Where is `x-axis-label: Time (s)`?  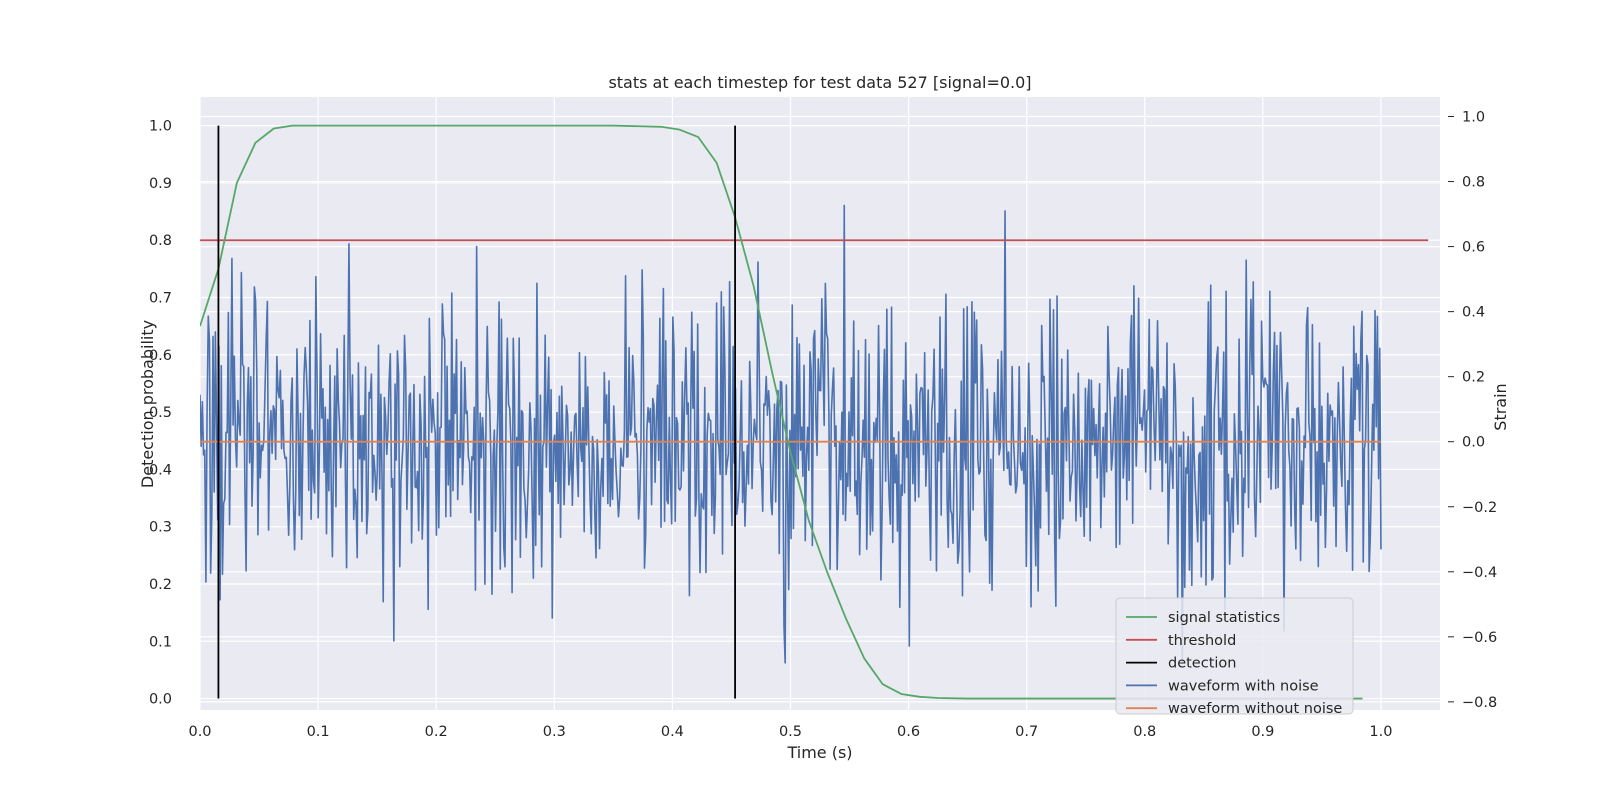 x-axis-label: Time (s) is located at coordinates (819, 752).